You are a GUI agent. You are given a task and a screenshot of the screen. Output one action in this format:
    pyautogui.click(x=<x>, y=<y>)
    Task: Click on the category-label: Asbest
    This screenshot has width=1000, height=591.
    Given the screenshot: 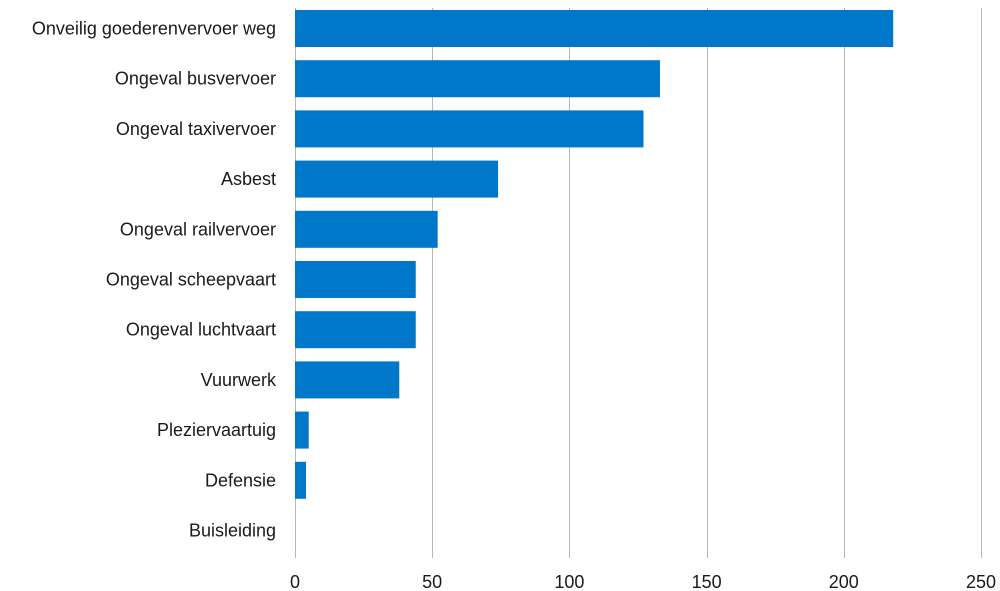 What is the action you would take?
    pyautogui.click(x=248, y=179)
    